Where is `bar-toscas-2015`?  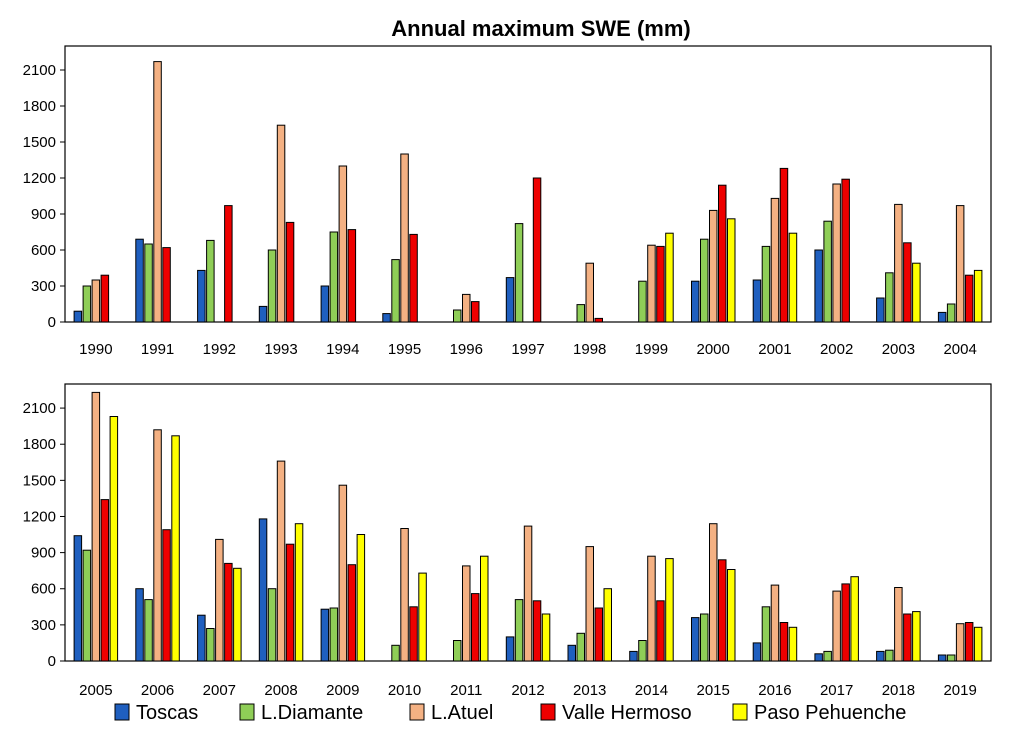 bar-toscas-2015 is located at coordinates (695, 639).